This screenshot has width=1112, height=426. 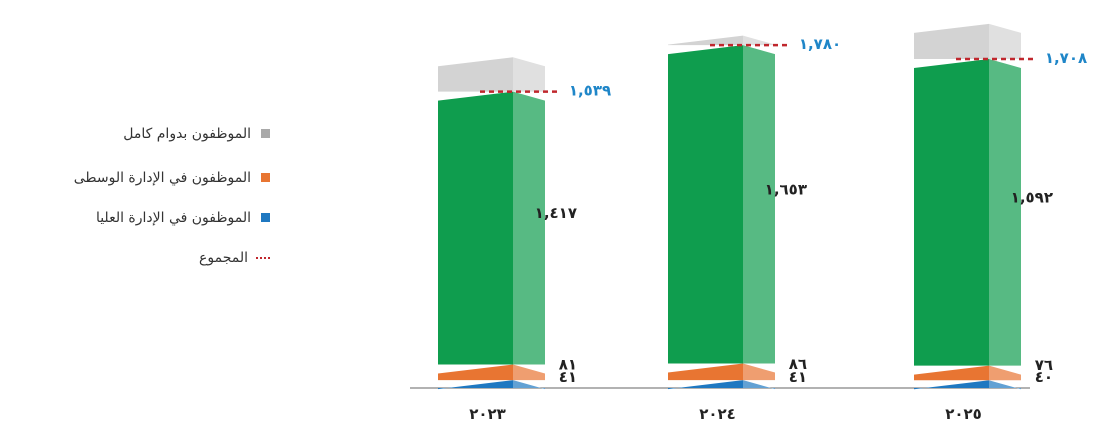 I want to click on bar-0-senior-side, so click(x=529, y=385).